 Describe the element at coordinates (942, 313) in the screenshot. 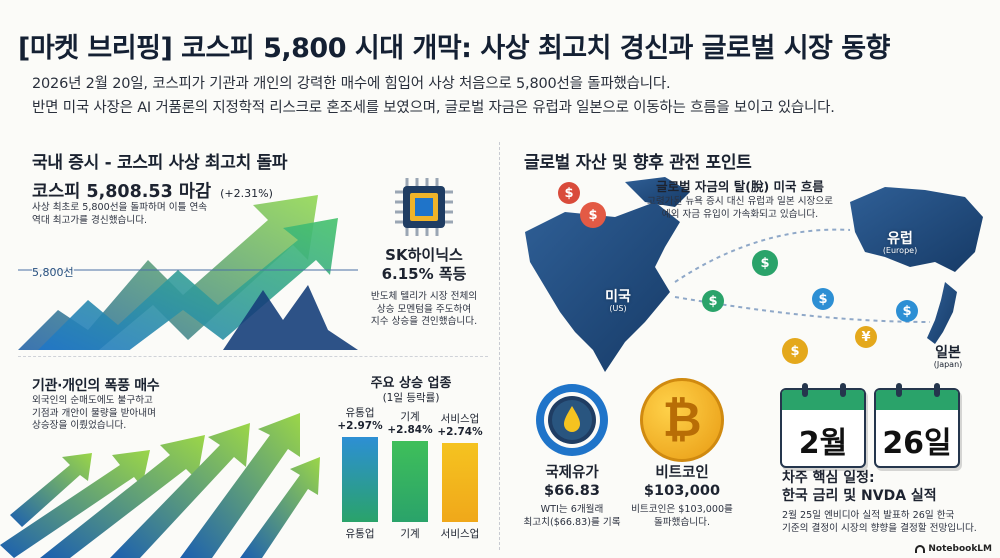

I see `japan-shape` at that location.